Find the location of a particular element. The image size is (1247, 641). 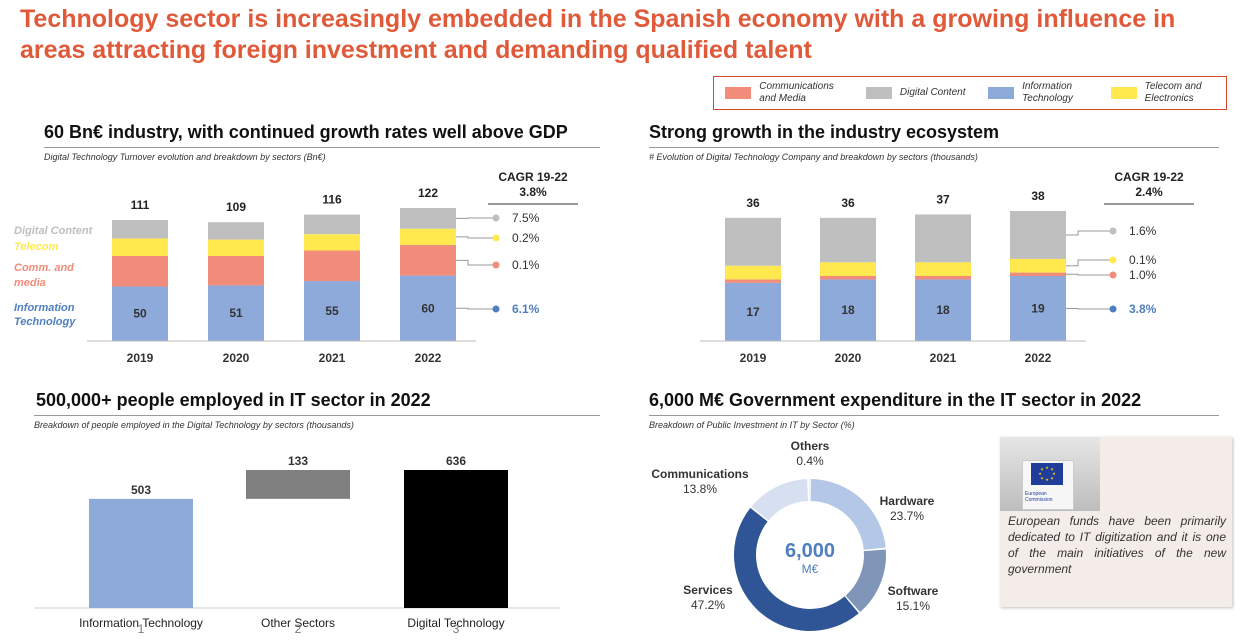

bar-label-turnover-2021: 55 is located at coordinates (332, 311).